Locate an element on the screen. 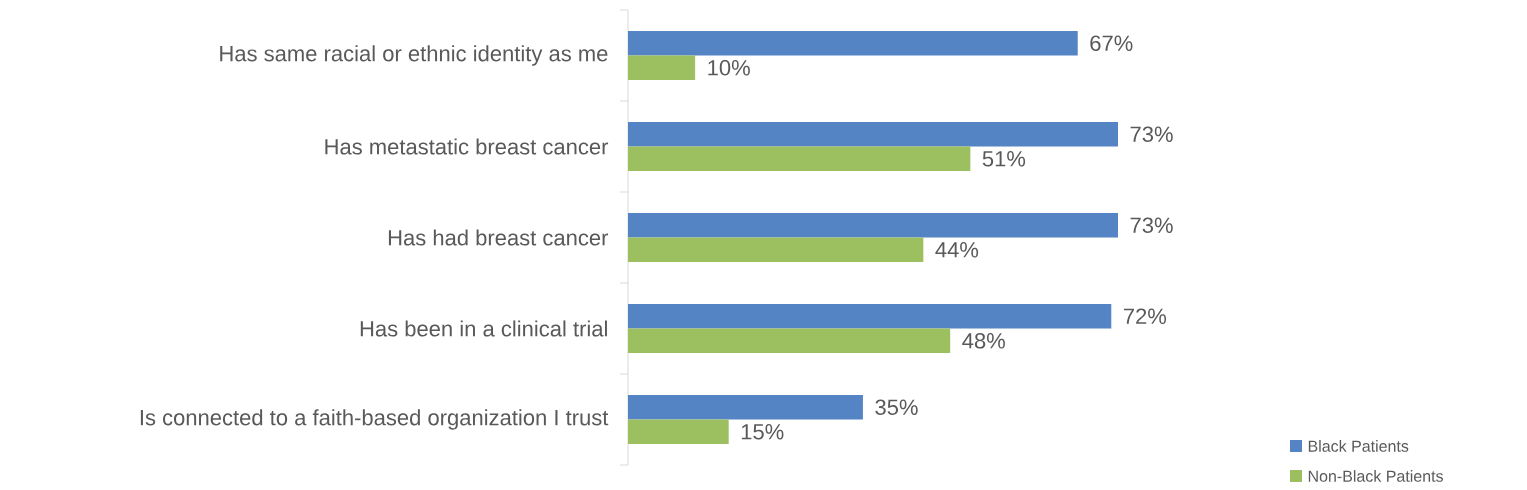 The height and width of the screenshot is (490, 1527). data-label: 15% is located at coordinates (762, 432).